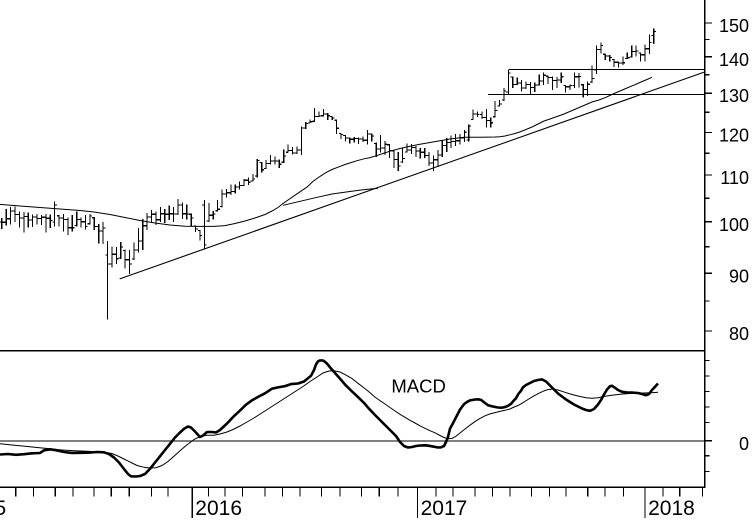  I want to click on svg-text: 140, so click(734, 60).